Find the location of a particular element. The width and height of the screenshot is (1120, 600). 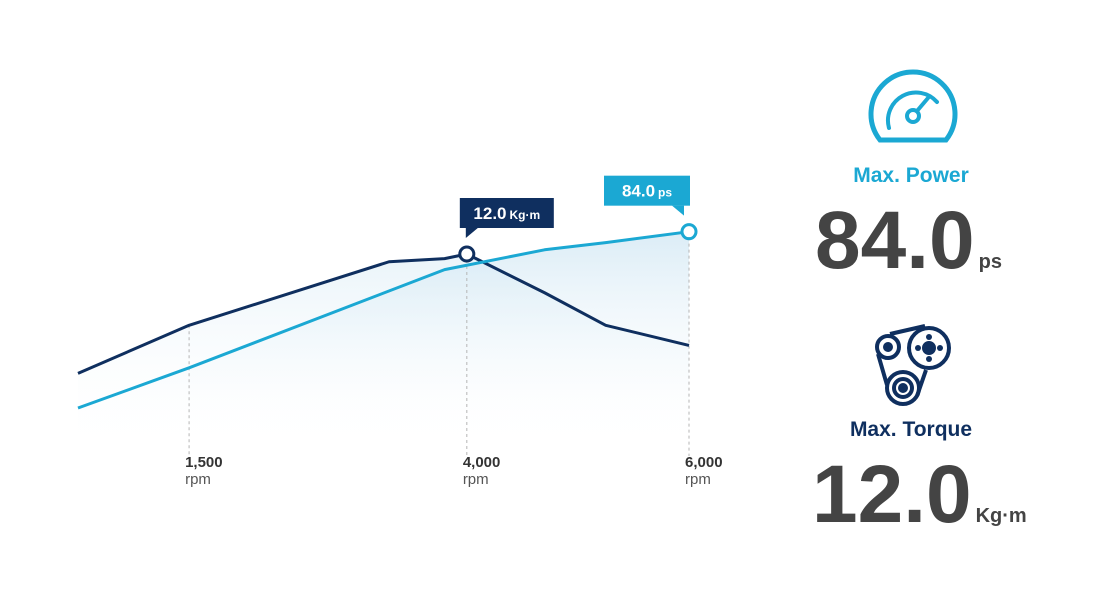

callout-value: 84.0 is located at coordinates (638, 191).